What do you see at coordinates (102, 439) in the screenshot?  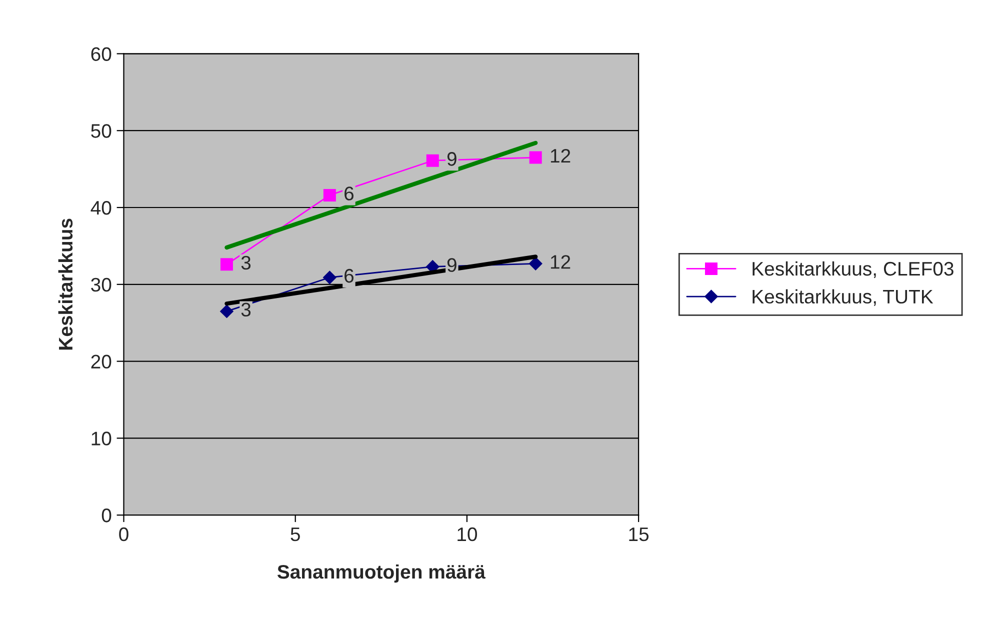 I see `y-tick-label: 10` at bounding box center [102, 439].